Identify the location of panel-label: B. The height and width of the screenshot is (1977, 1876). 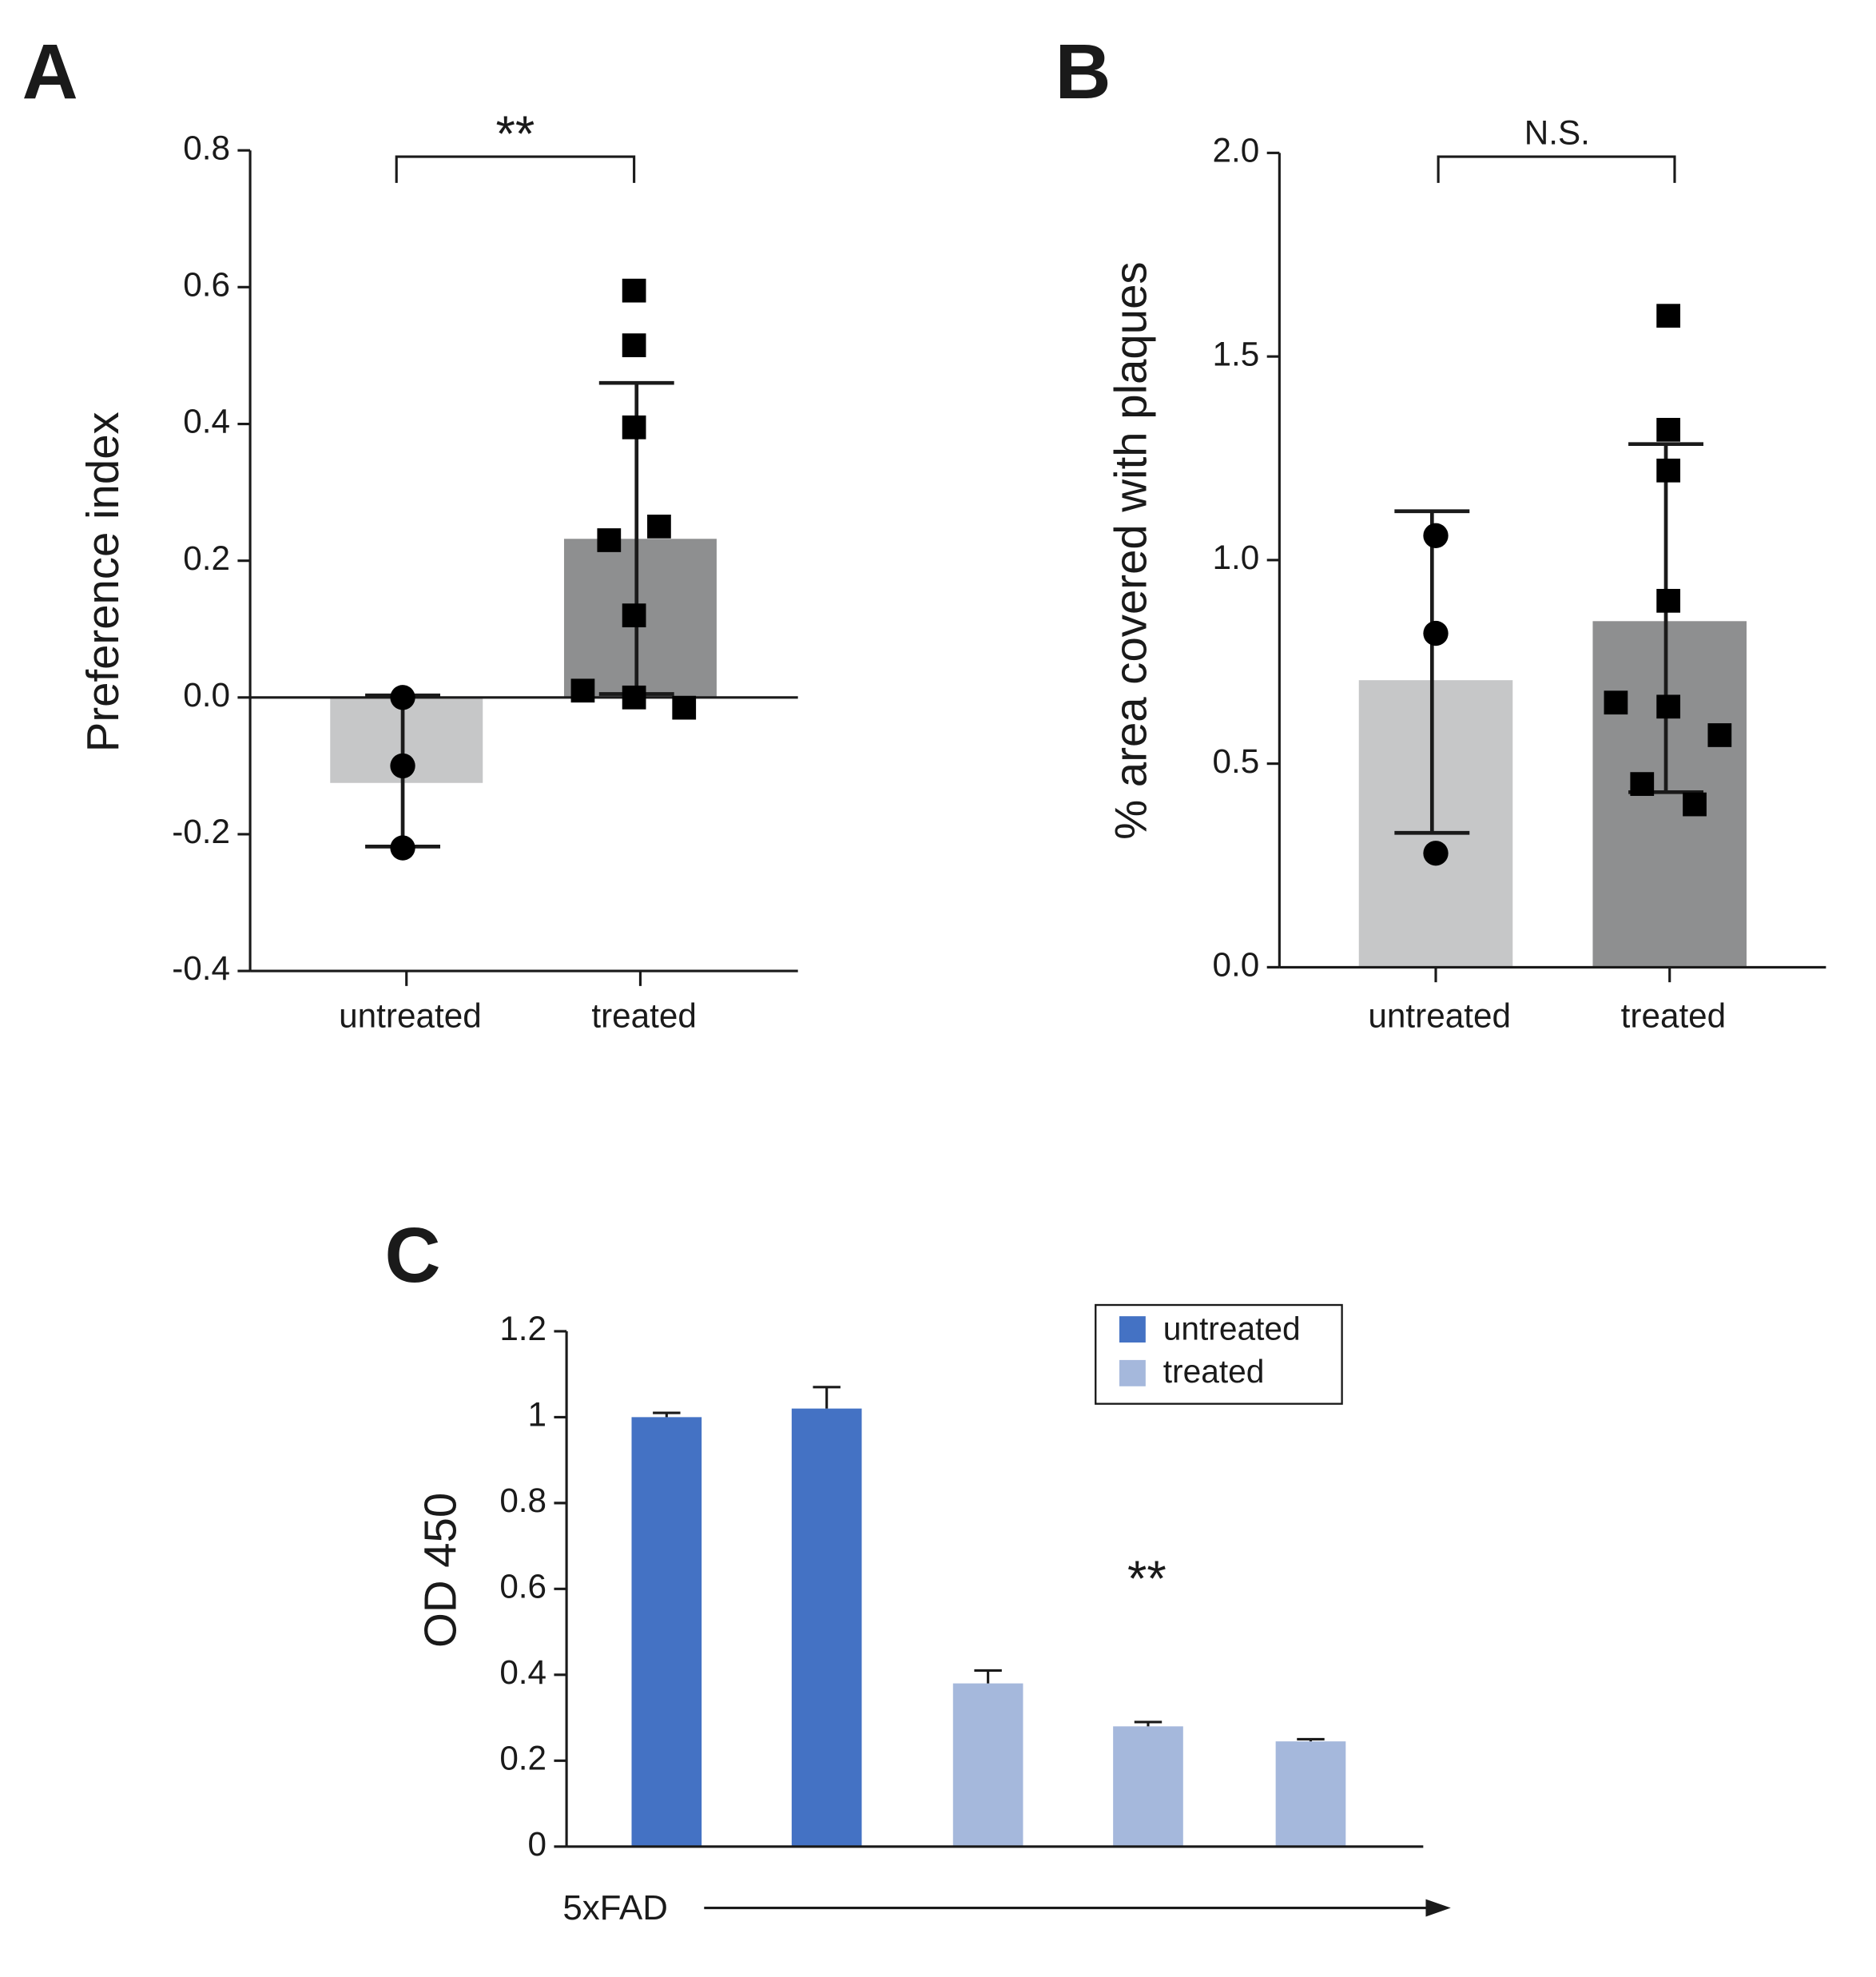
(1083, 71).